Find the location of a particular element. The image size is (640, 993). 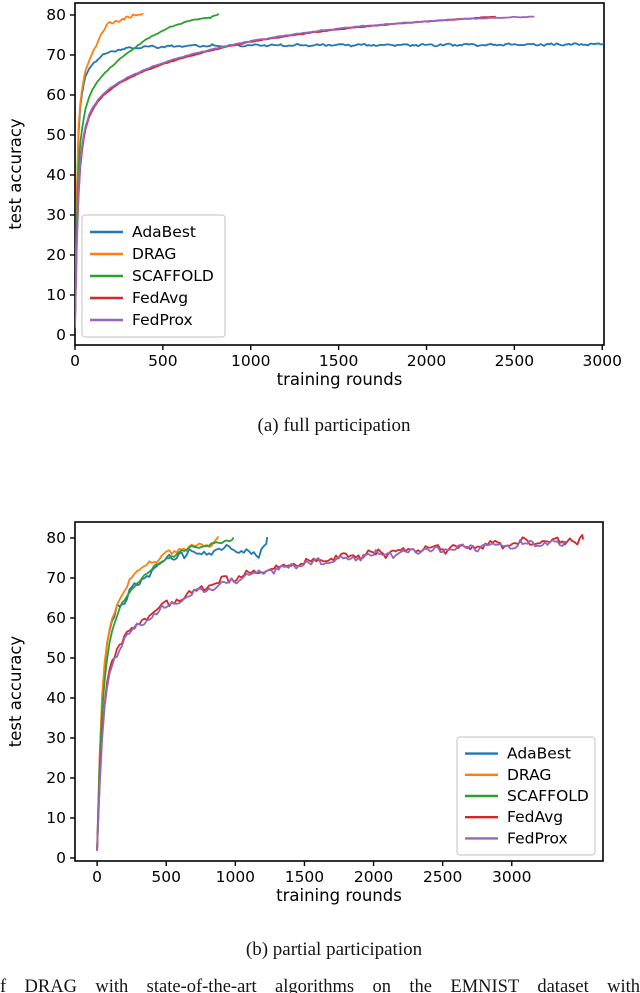

series-adabest is located at coordinates (182, 693).